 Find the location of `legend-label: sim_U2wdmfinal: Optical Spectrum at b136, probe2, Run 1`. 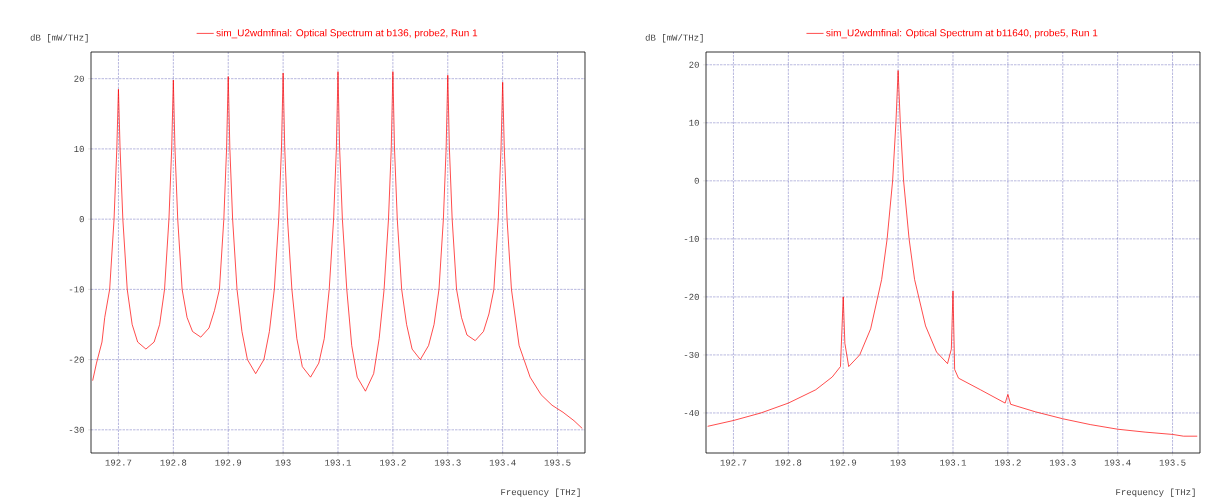

legend-label: sim_U2wdmfinal: Optical Spectrum at b136, probe2, Run 1 is located at coordinates (347, 34).